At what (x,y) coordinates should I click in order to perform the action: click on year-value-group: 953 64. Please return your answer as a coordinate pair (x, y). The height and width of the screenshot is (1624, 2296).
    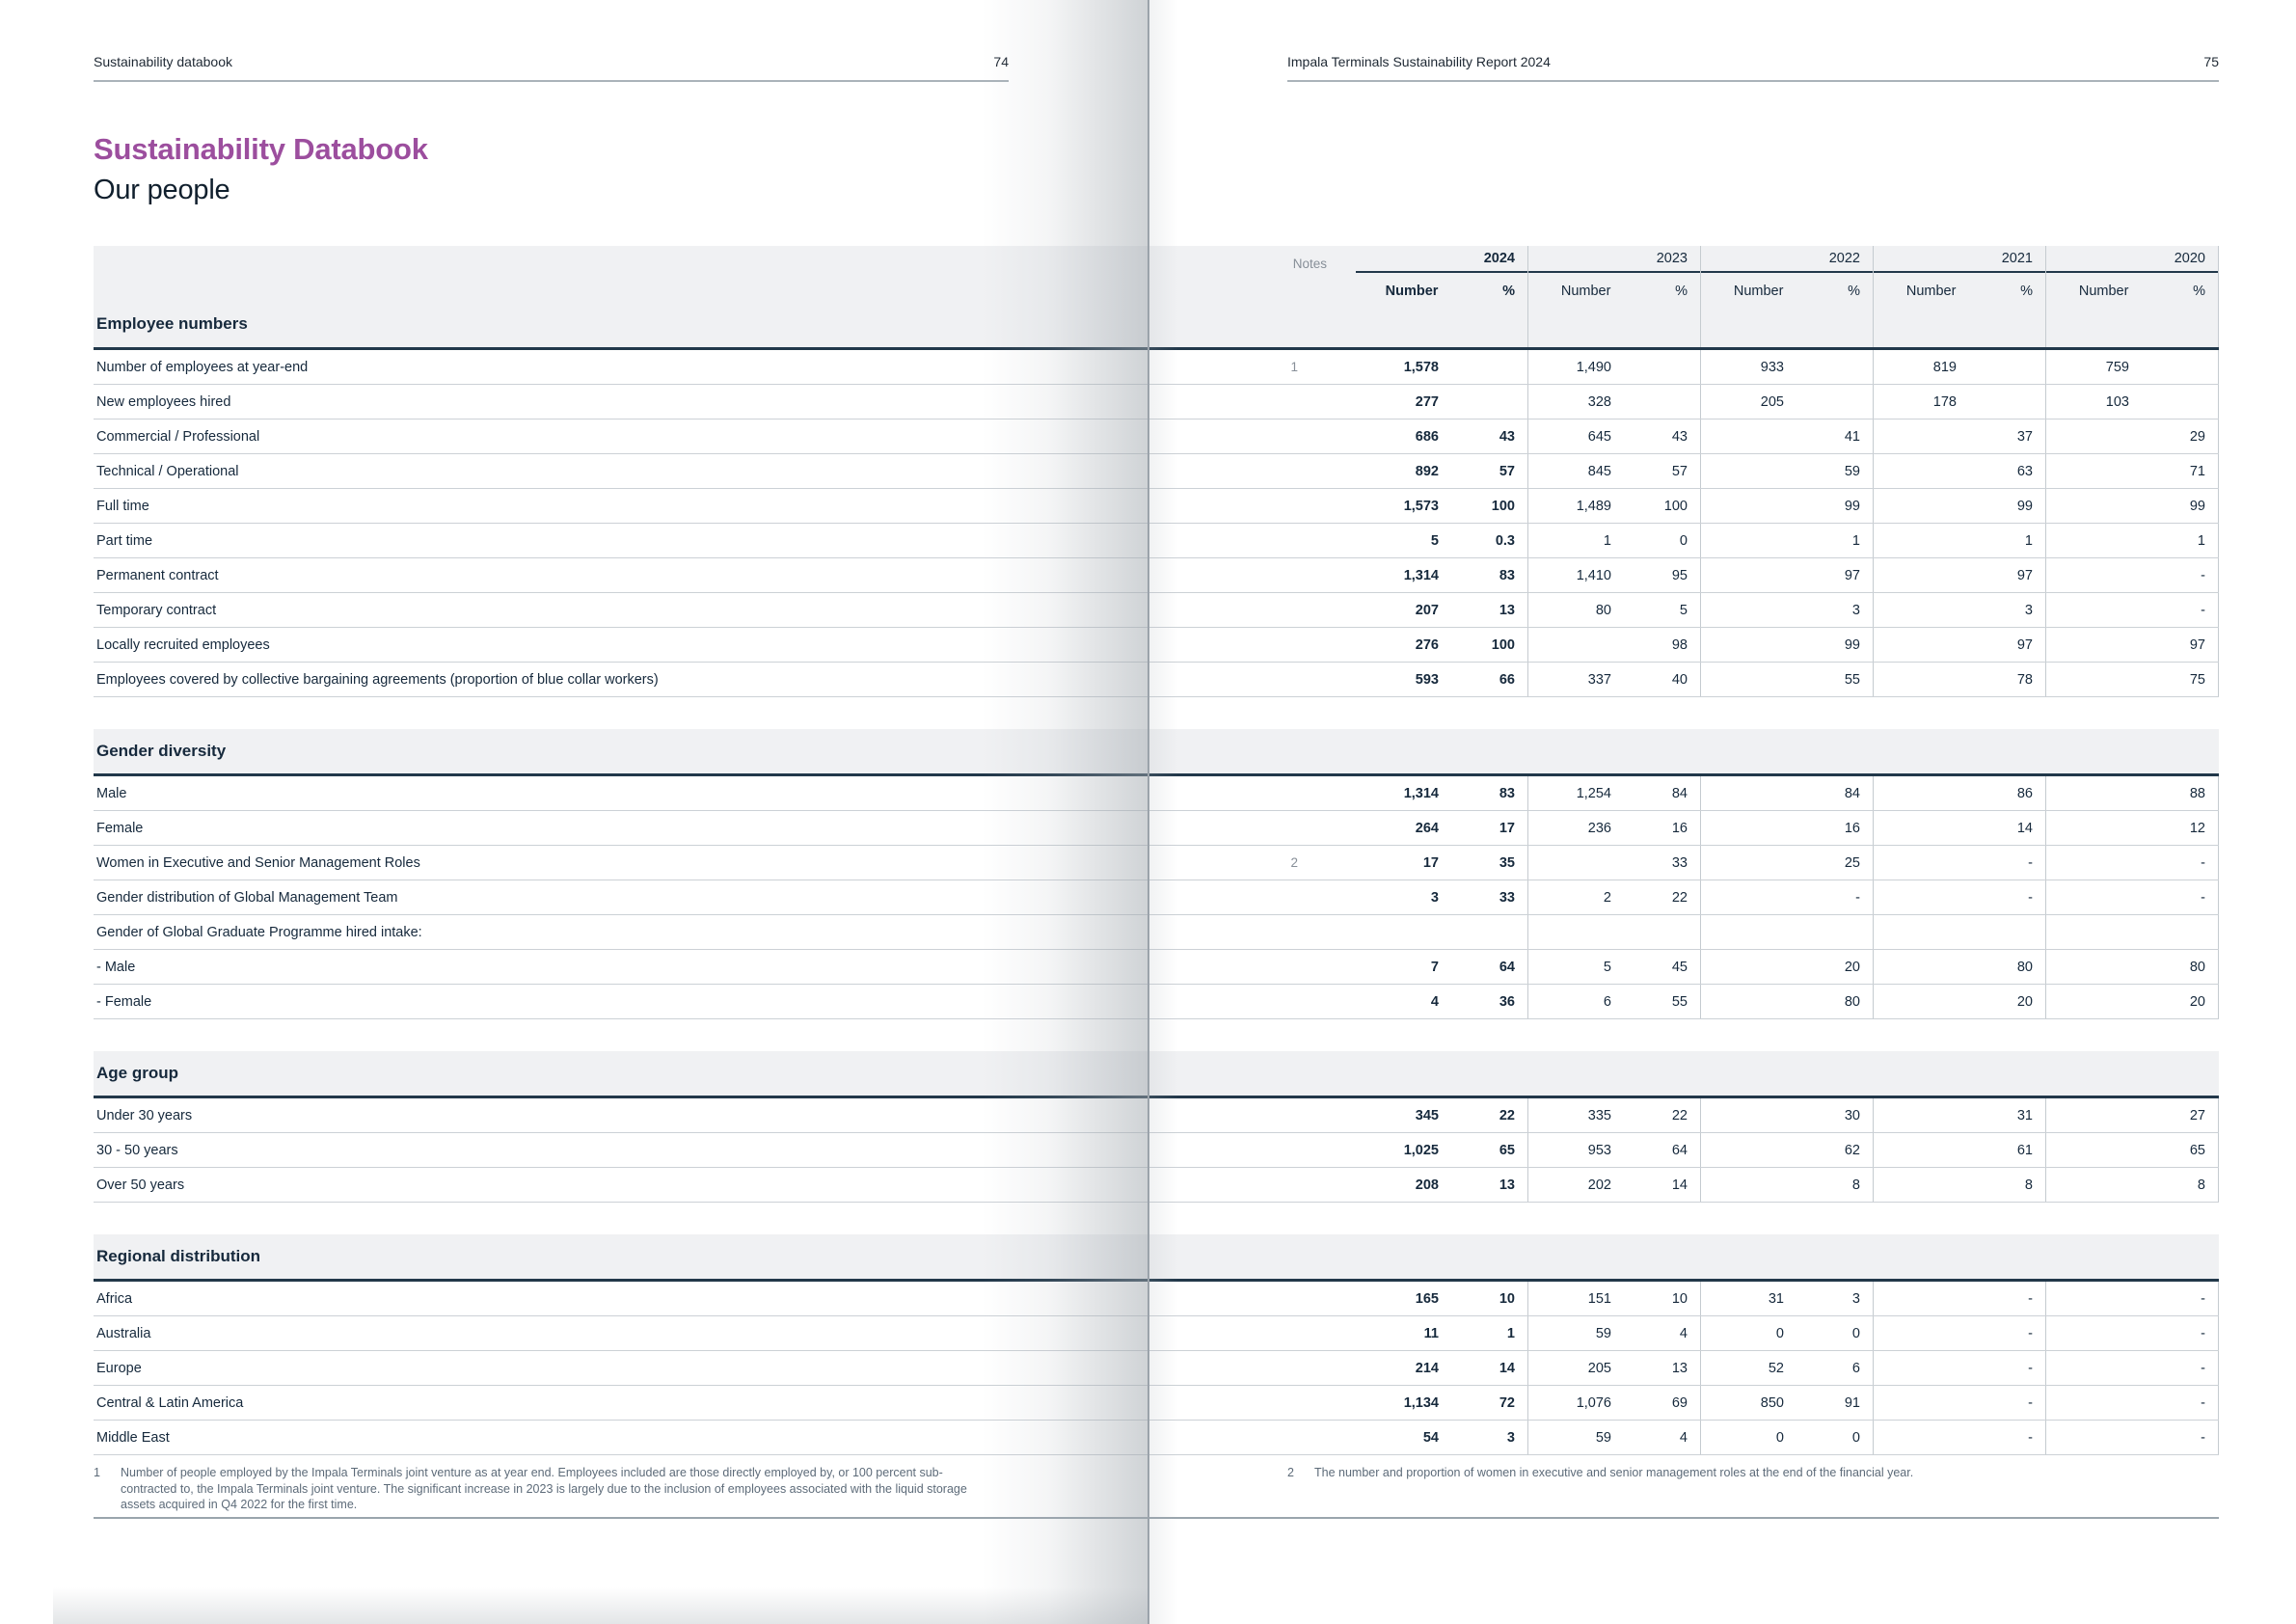
    Looking at the image, I should click on (1614, 1150).